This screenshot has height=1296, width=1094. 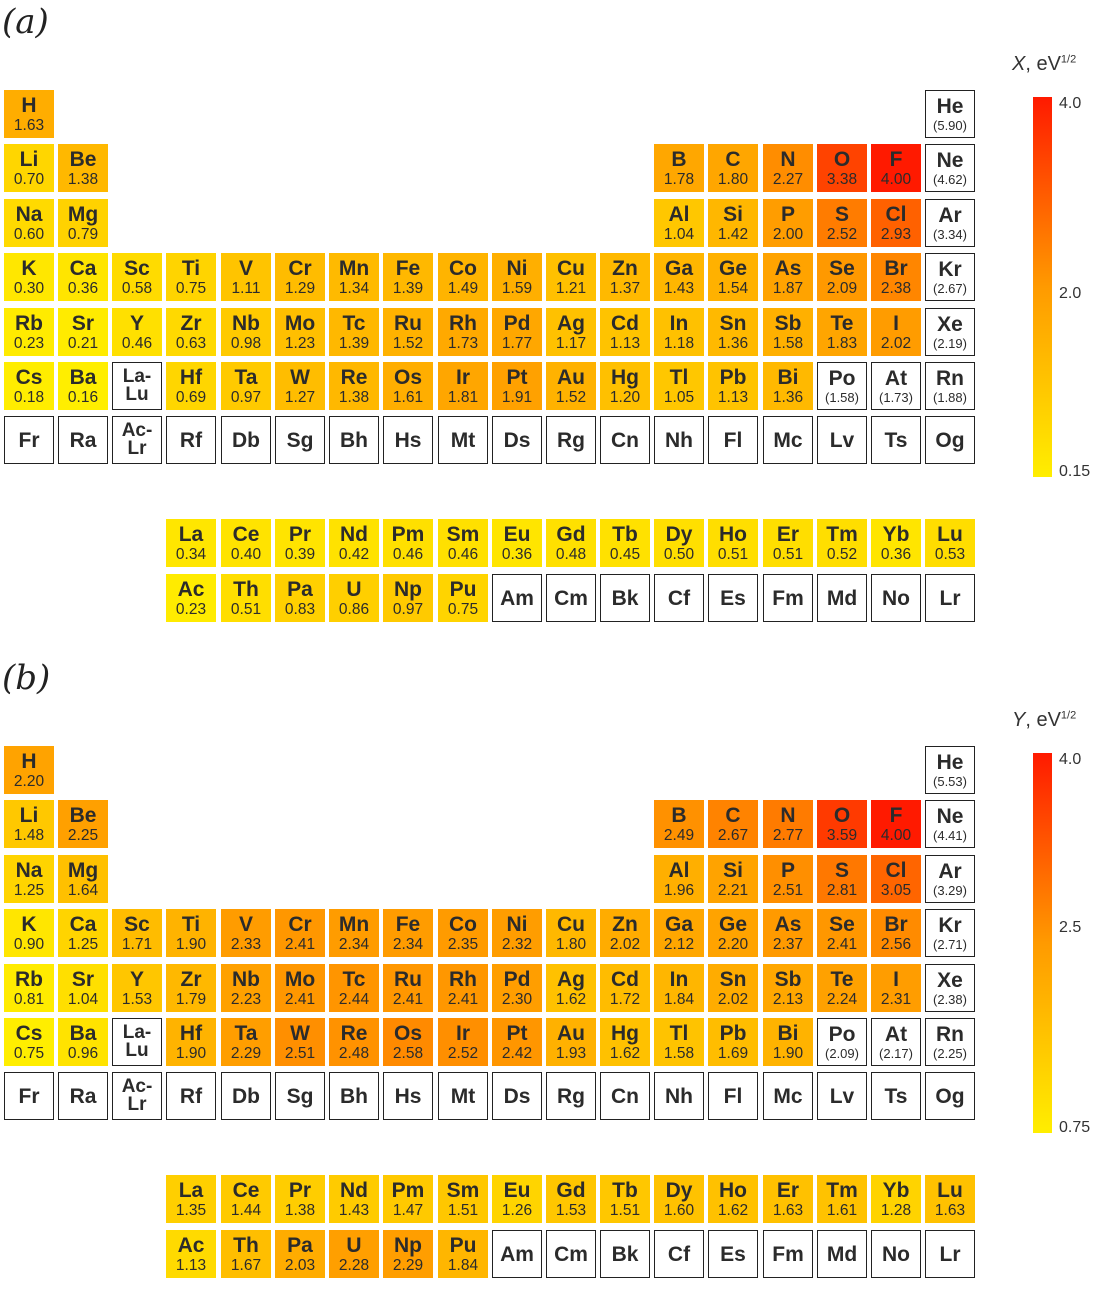 I want to click on element-cell-ca: Ca 0.36, so click(x=83, y=277).